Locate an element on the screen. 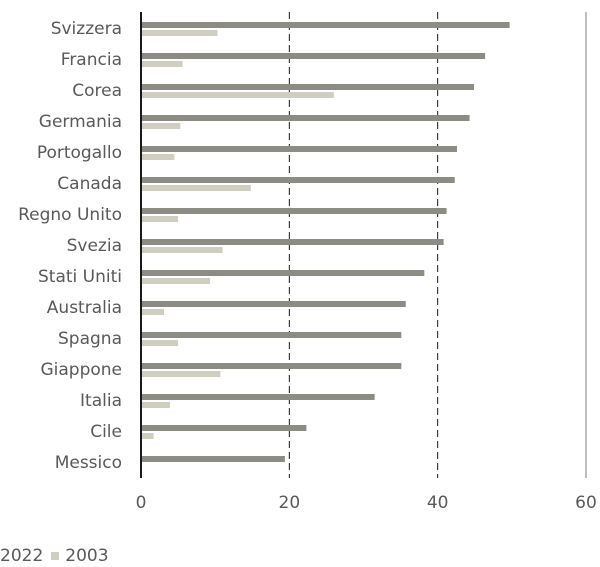 The image size is (600, 567). bar-2022-svizzera is located at coordinates (325, 25).